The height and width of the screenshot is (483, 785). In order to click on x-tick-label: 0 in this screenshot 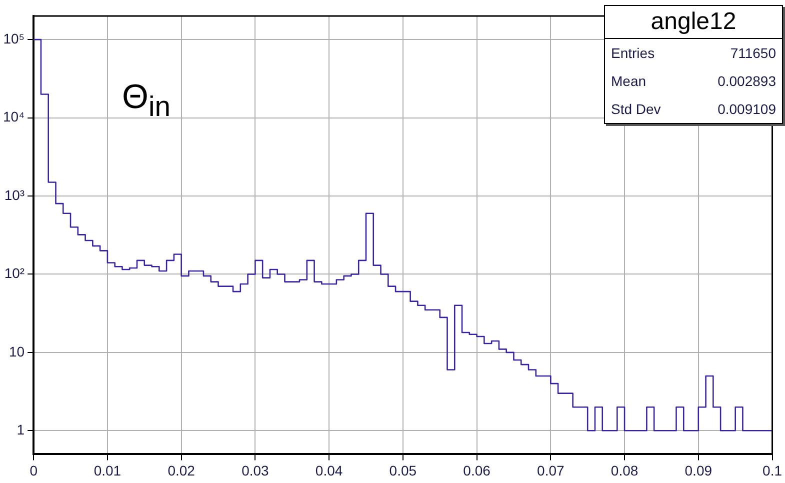, I will do `click(34, 470)`.